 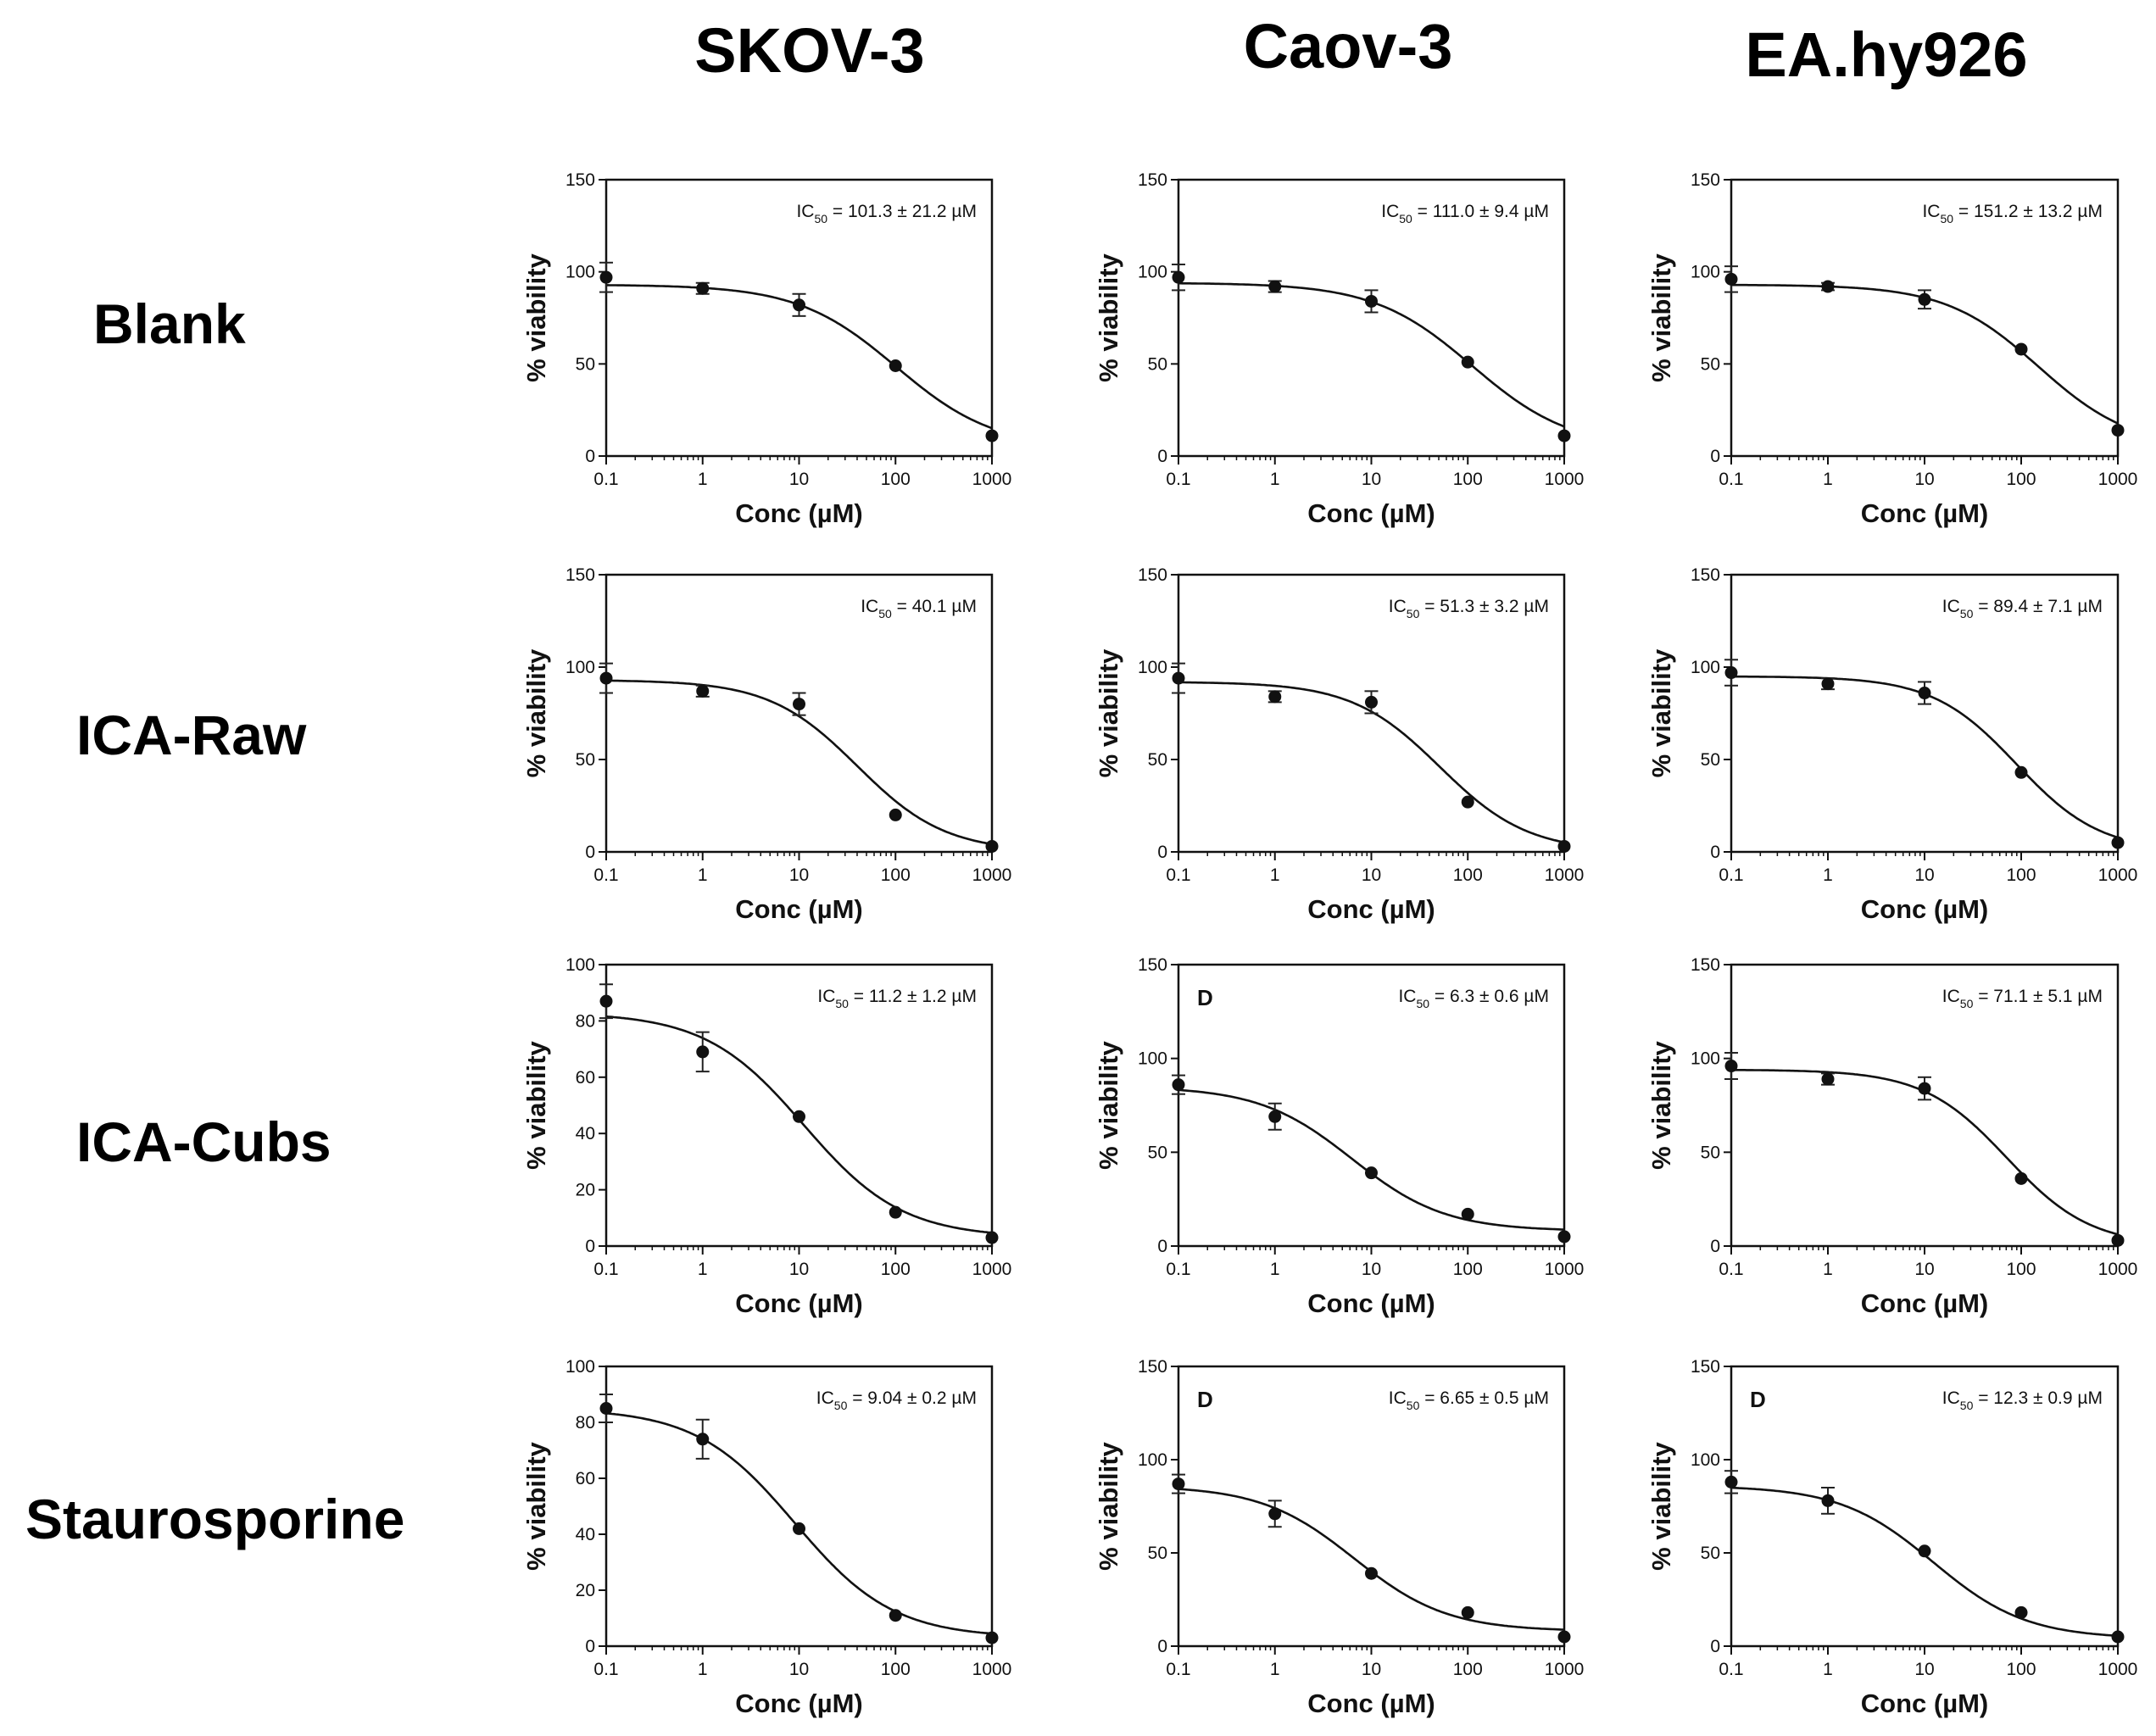 What do you see at coordinates (1484, 1398) in the screenshot?
I see `ic50-value: = 6.65 ± 0.5 µM` at bounding box center [1484, 1398].